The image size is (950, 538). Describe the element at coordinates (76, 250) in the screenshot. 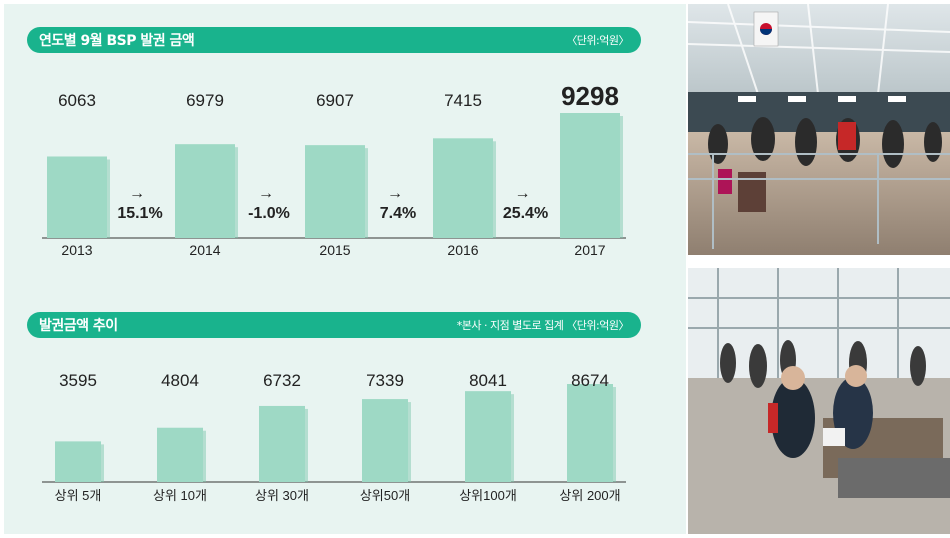

I see `chart1-category-label: 2013` at that location.